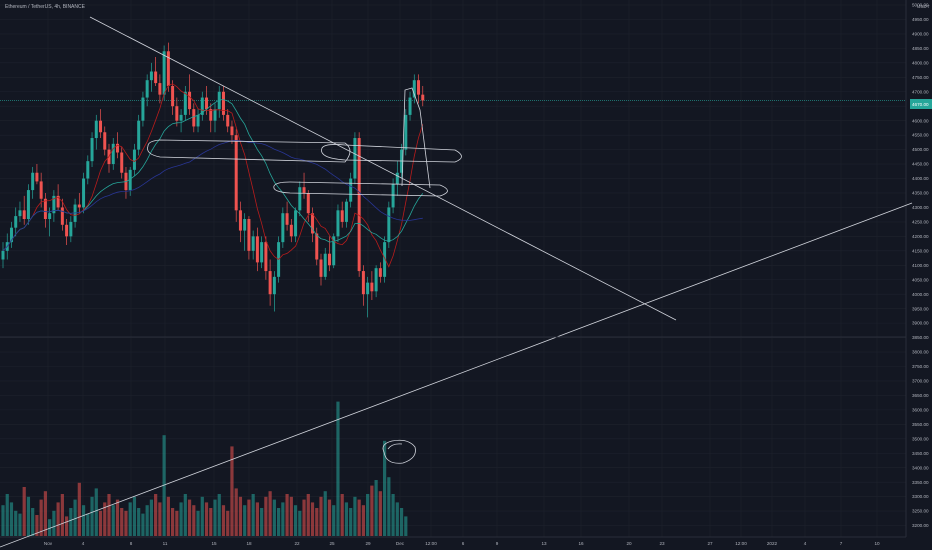 Image resolution: width=932 pixels, height=550 pixels. I want to click on price-tick-label: 3650.00, so click(920, 395).